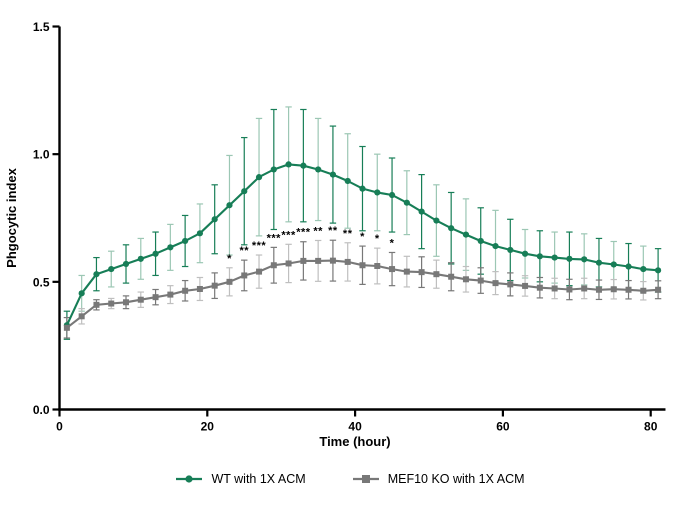 The width and height of the screenshot is (700, 515). Describe the element at coordinates (240, 479) in the screenshot. I see `legend-item-wt: WT with 1X ACM` at that location.